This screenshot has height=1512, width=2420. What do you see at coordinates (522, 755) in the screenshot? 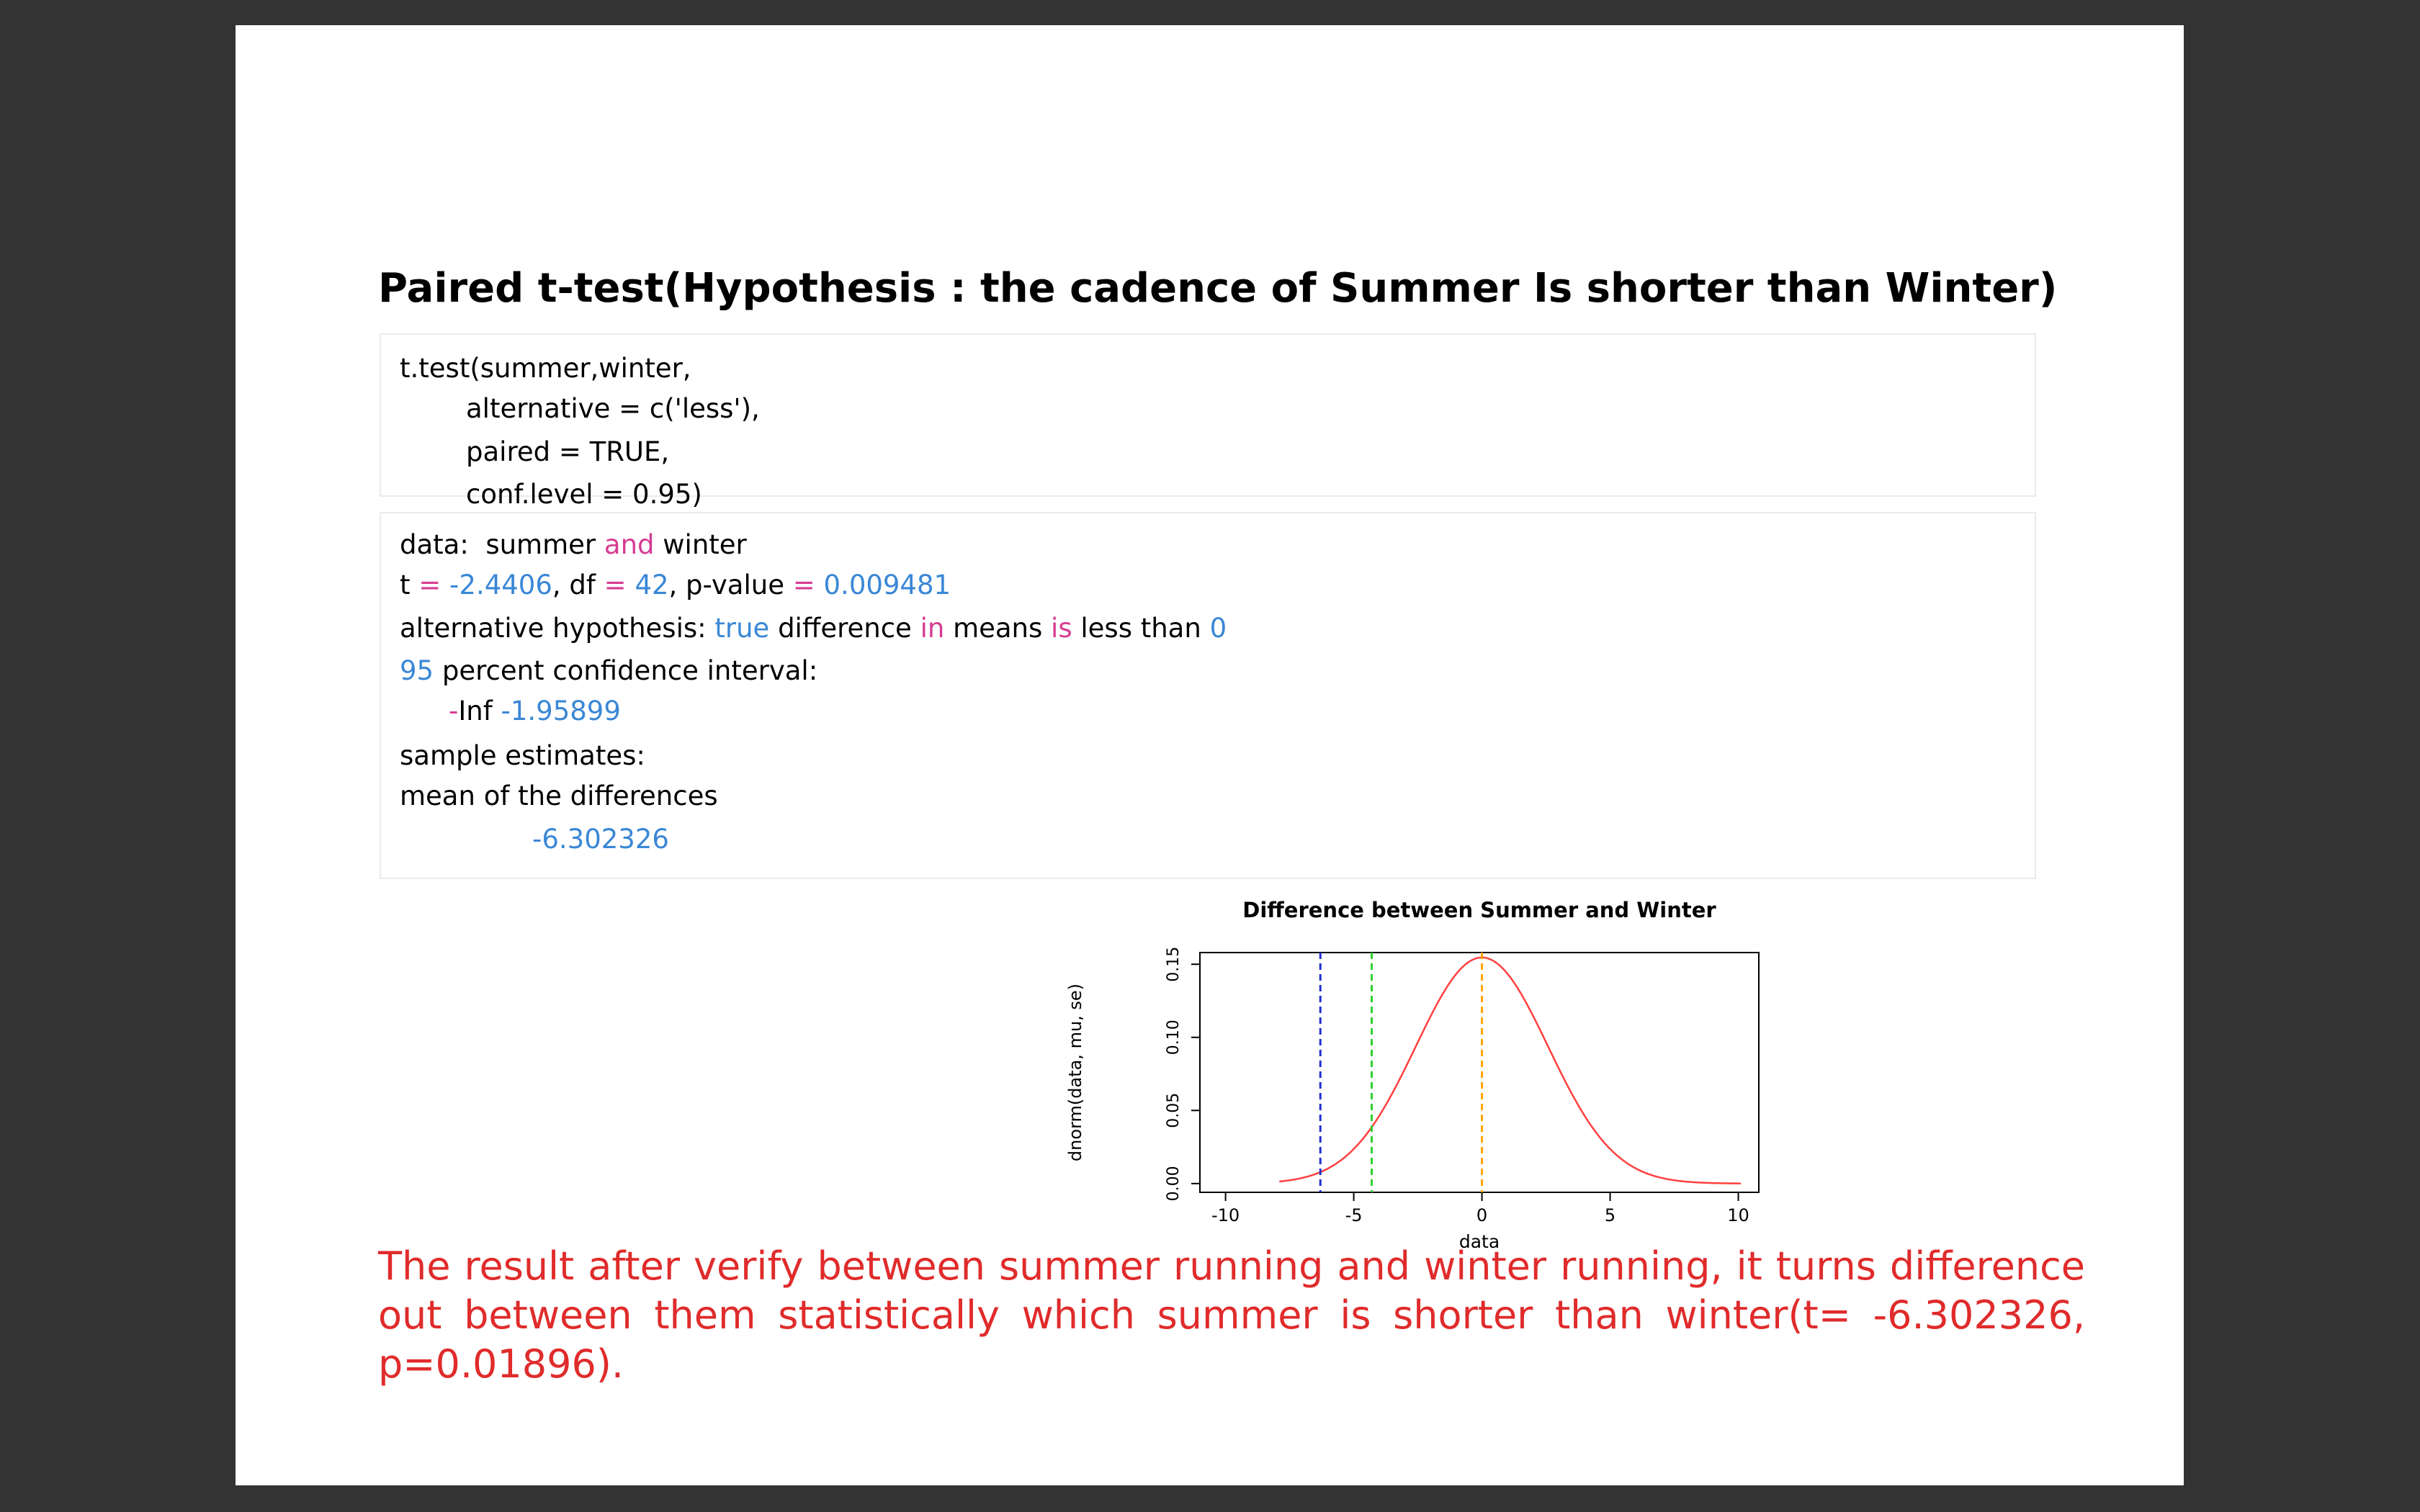
I see `output-sample-label: sample estimates:` at bounding box center [522, 755].